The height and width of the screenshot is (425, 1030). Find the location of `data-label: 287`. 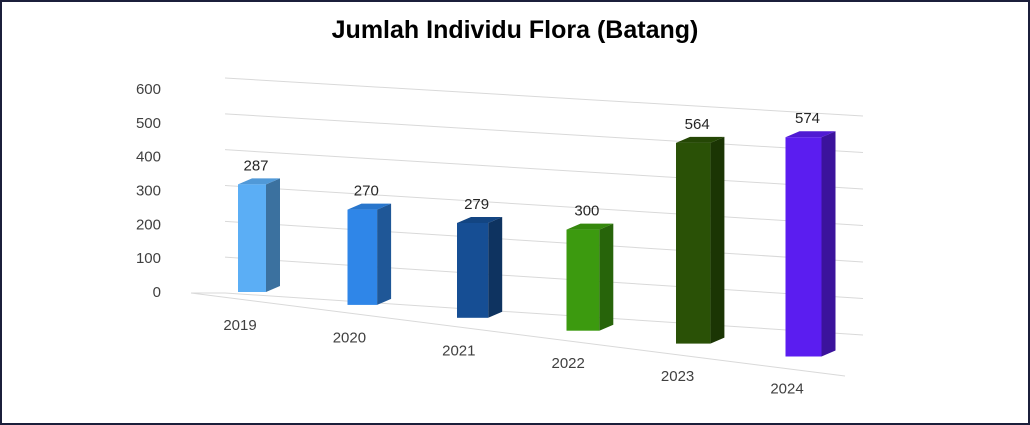

data-label: 287 is located at coordinates (255, 165).